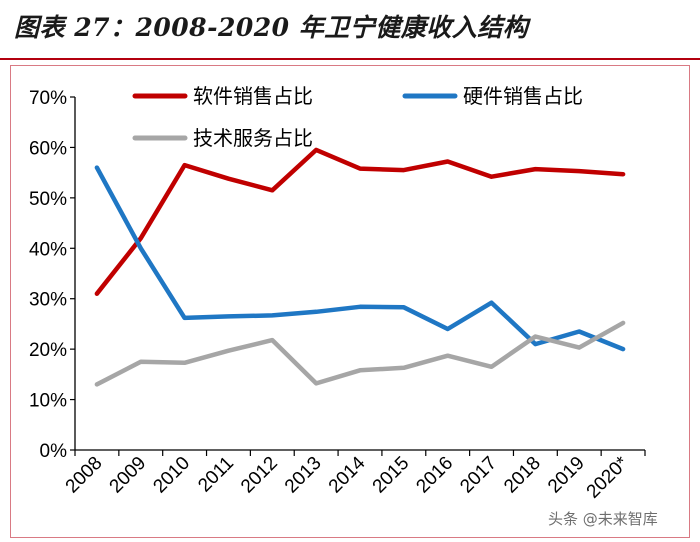 This screenshot has height=542, width=700. What do you see at coordinates (350, 59) in the screenshot?
I see `title-divider` at bounding box center [350, 59].